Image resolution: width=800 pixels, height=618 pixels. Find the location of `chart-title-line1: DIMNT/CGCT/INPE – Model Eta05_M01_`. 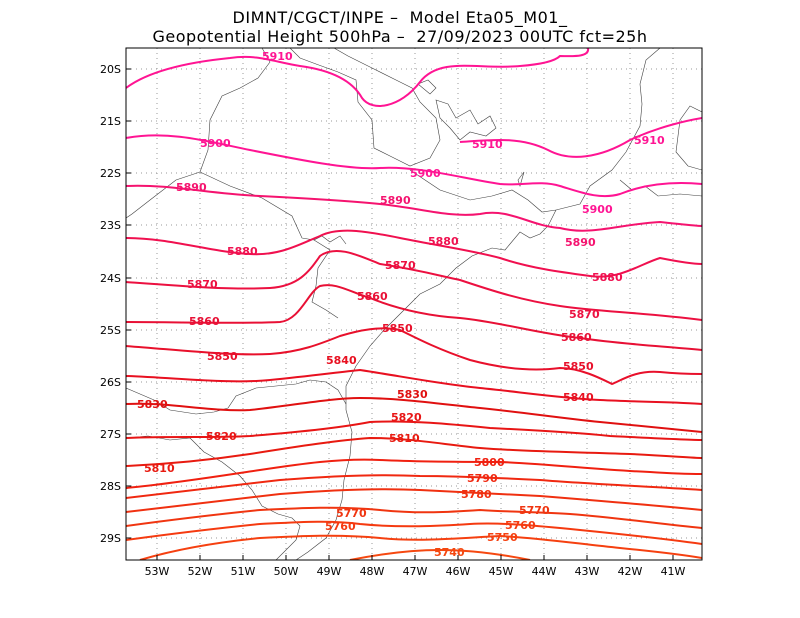

chart-title-line1: DIMNT/CGCT/INPE – Model Eta05_M01_ is located at coordinates (400, 17).